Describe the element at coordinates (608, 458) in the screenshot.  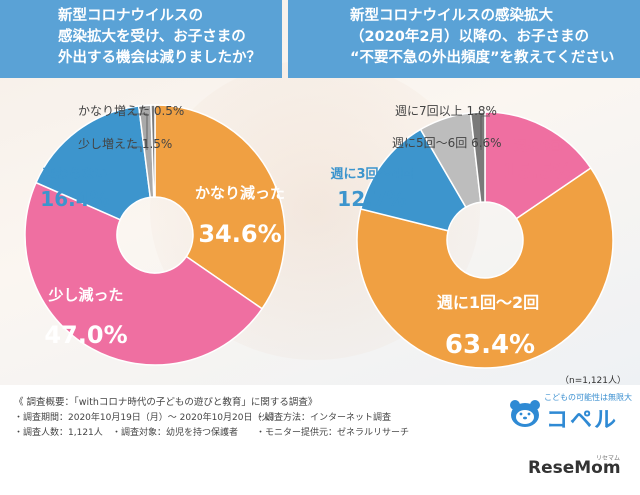
I see `resemom-watermark-sub: リセマム` at that location.